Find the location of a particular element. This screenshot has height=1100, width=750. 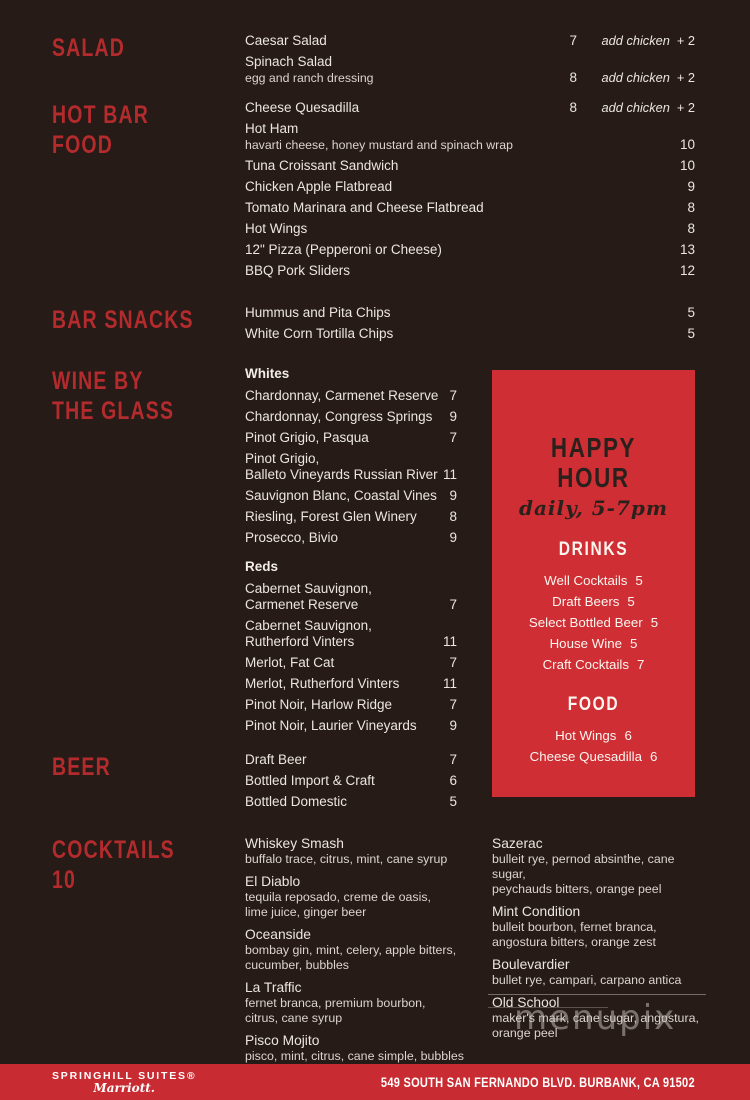

menu-item-row: Prosecco, Bivio 9 is located at coordinates (351, 538).